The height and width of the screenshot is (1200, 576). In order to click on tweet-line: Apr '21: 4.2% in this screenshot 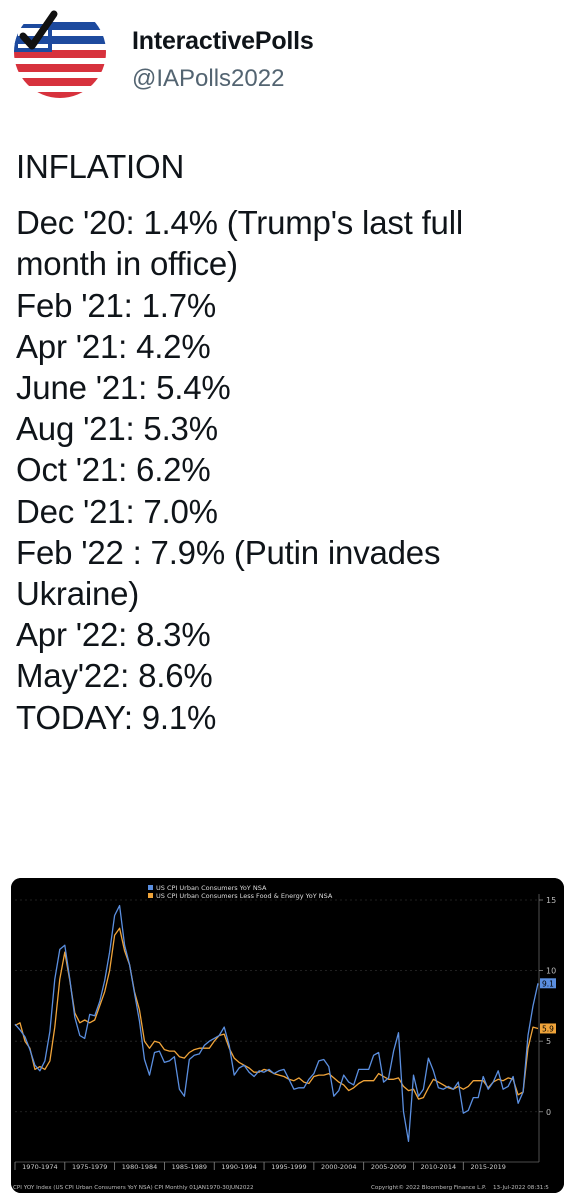, I will do `click(113, 346)`.